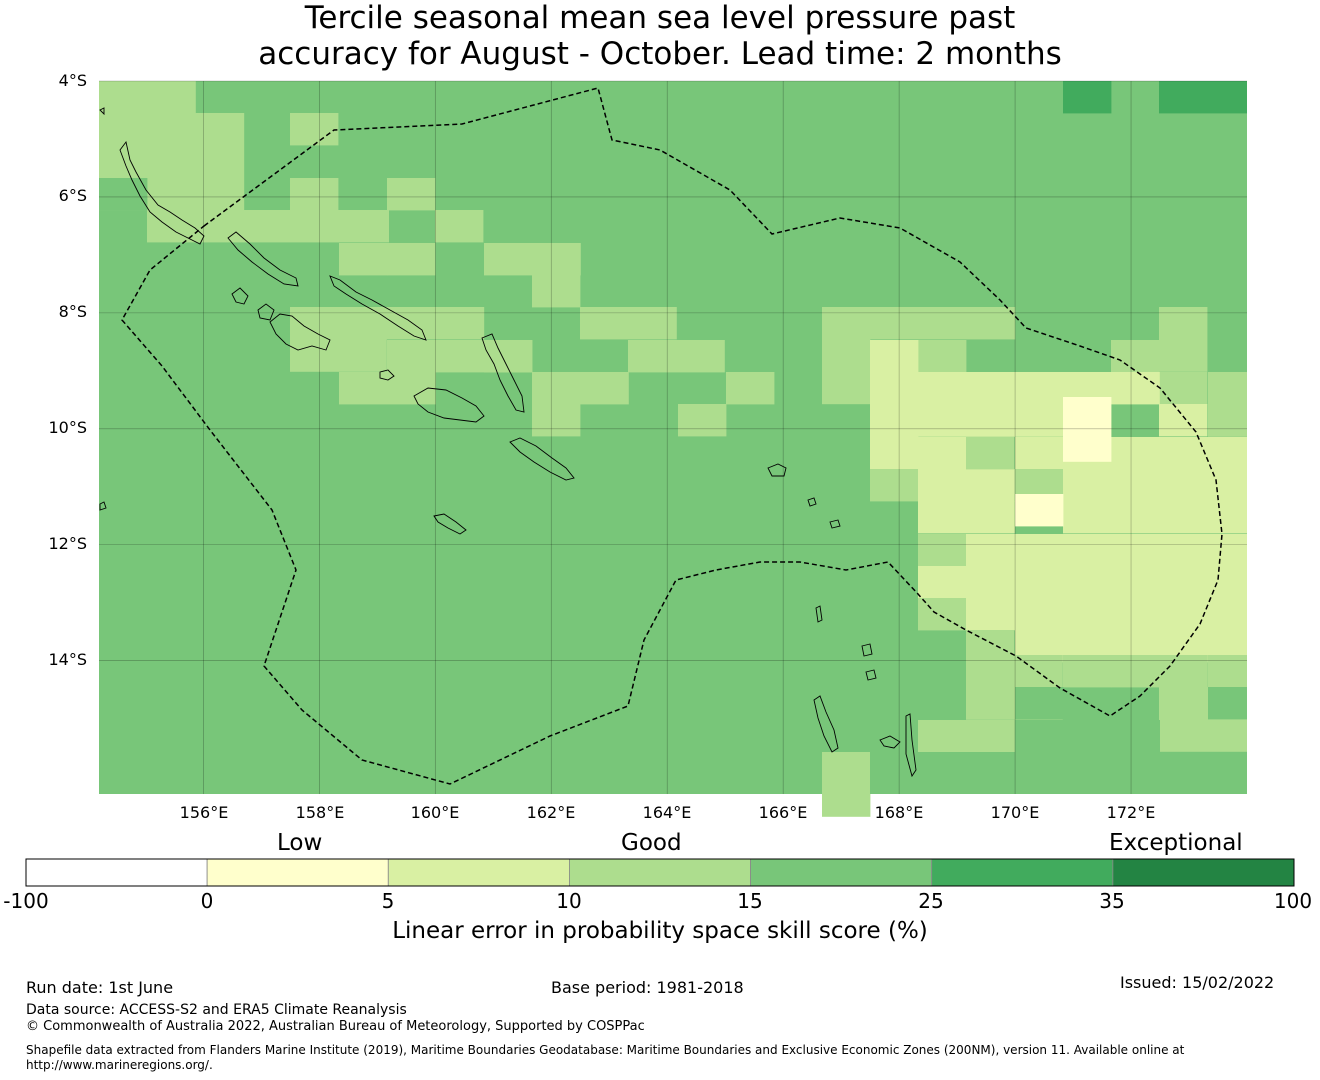 The image size is (1320, 1080). Describe the element at coordinates (67, 543) in the screenshot. I see `lat-label-12s: 12°S` at that location.